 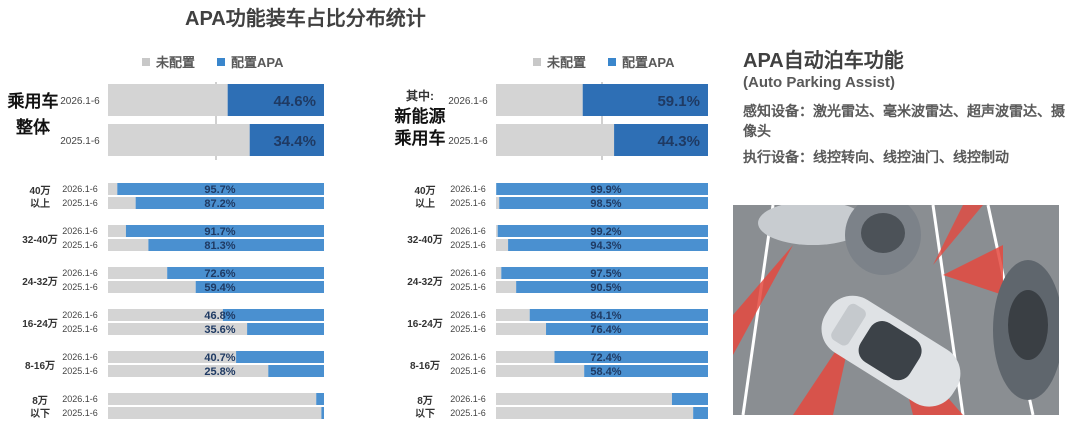 What do you see at coordinates (219, 190) in the screenshot?
I see `left-value-label: 95.7%` at bounding box center [219, 190].